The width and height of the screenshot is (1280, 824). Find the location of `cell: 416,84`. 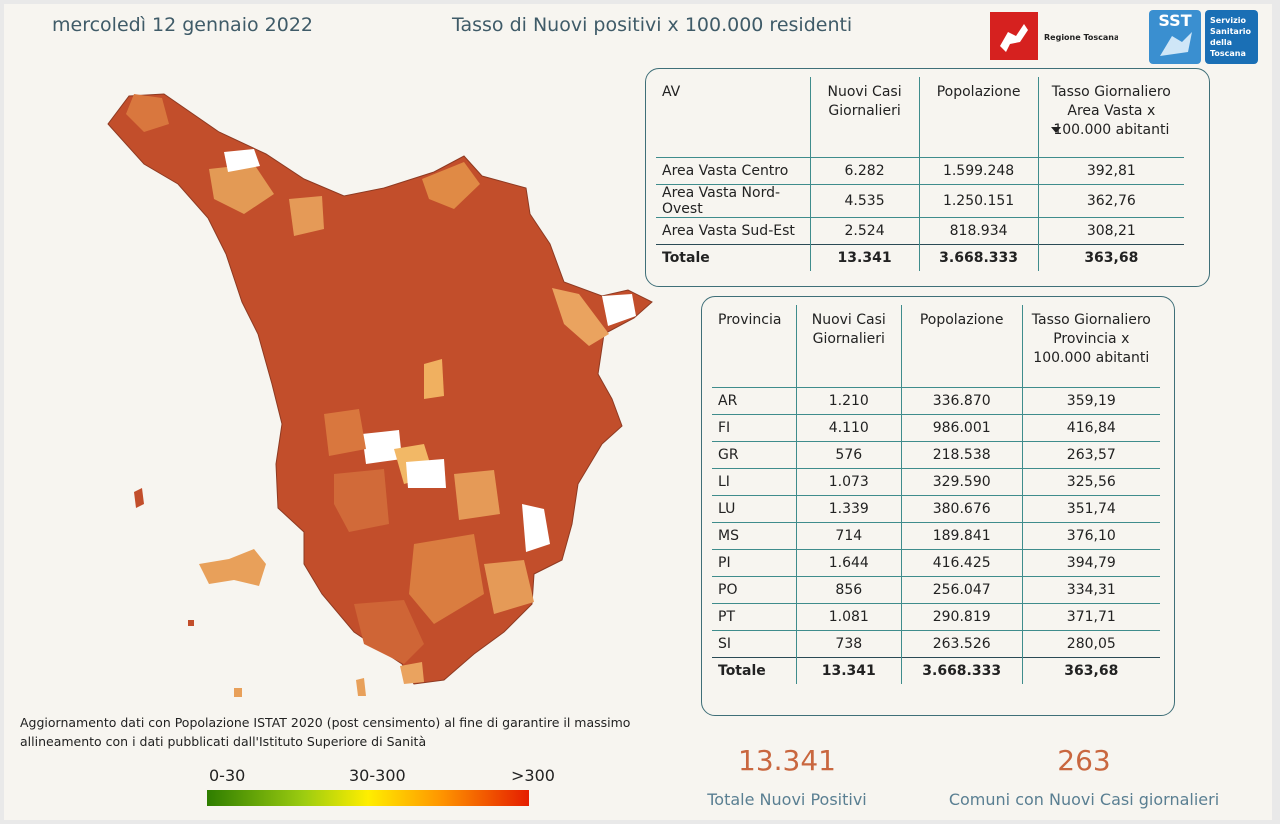

cell: 416,84 is located at coordinates (1090, 428).